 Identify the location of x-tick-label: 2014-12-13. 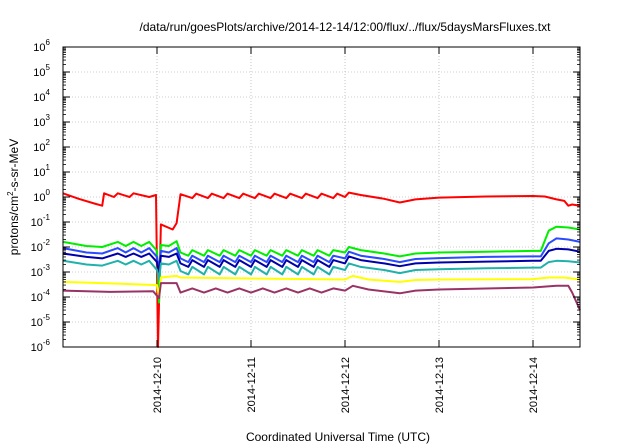
(440, 385).